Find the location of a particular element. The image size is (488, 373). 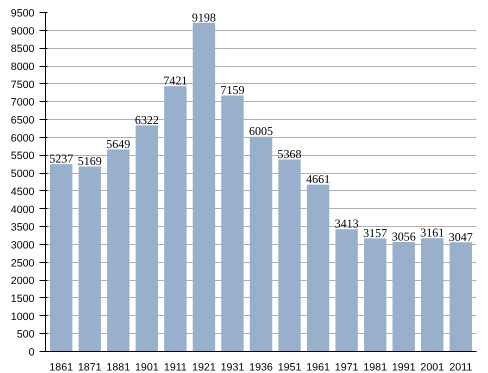

data-label: 5237 is located at coordinates (61, 159).